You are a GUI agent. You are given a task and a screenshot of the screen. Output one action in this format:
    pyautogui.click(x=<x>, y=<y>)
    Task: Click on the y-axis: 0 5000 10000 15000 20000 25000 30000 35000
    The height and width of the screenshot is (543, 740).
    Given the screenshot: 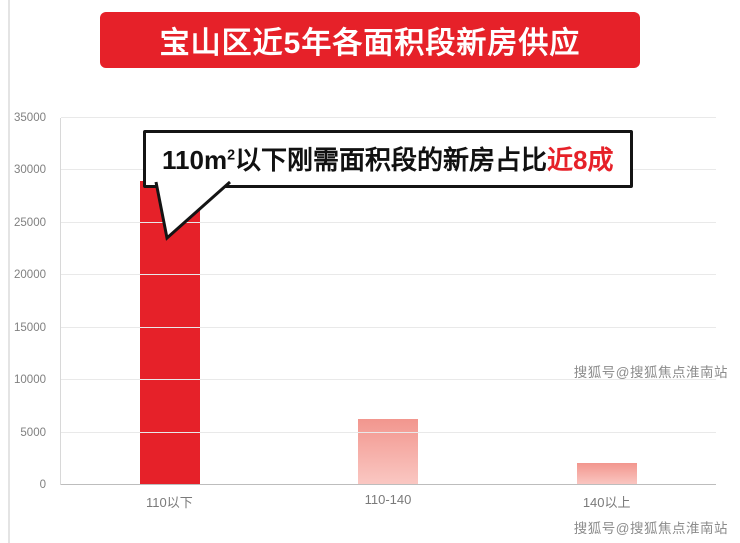 What is the action you would take?
    pyautogui.click(x=26, y=301)
    